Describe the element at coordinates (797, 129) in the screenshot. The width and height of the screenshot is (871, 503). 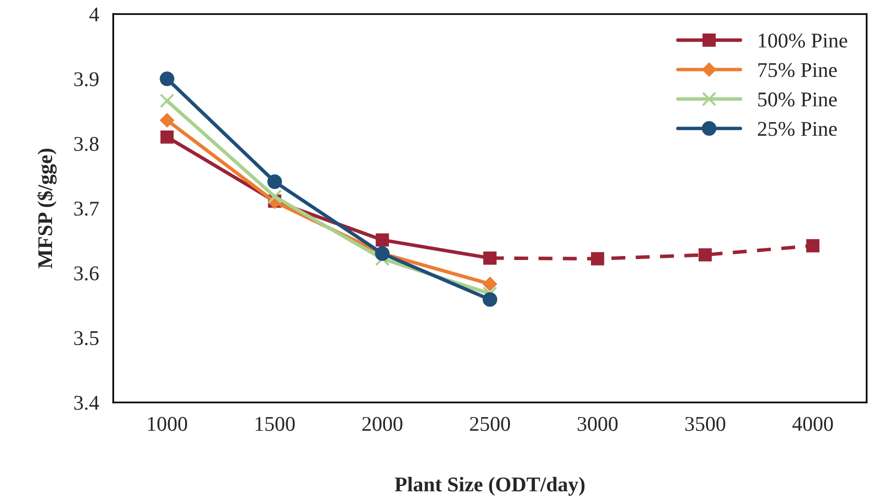
I see `legend-label: 25% Pine` at that location.